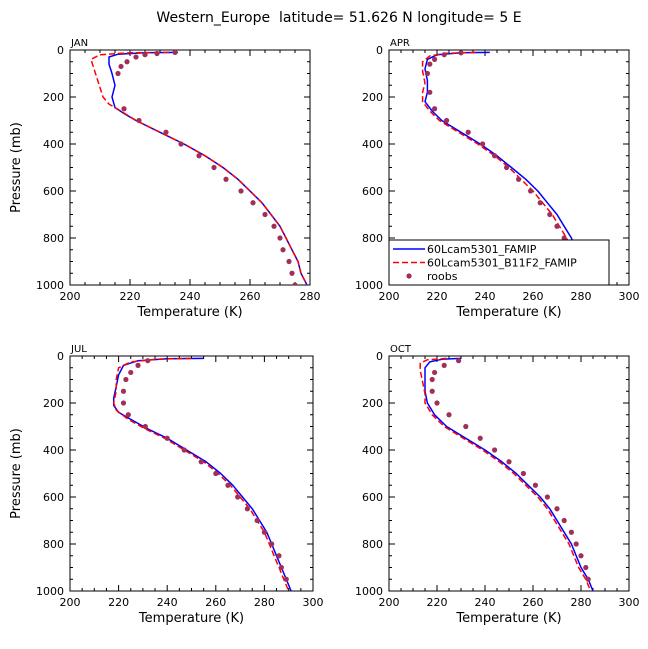  I want to click on series-group, so click(202, 474).